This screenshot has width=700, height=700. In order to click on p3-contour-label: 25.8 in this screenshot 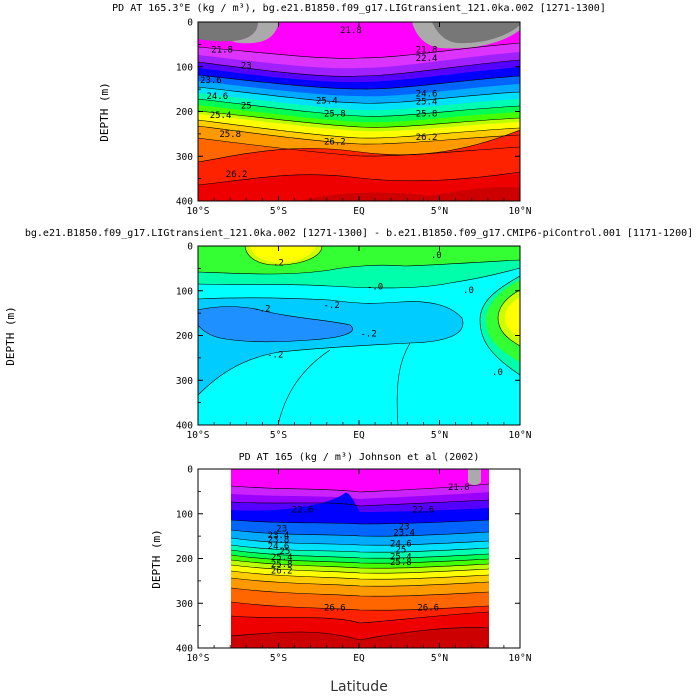, I will do `click(282, 565)`.